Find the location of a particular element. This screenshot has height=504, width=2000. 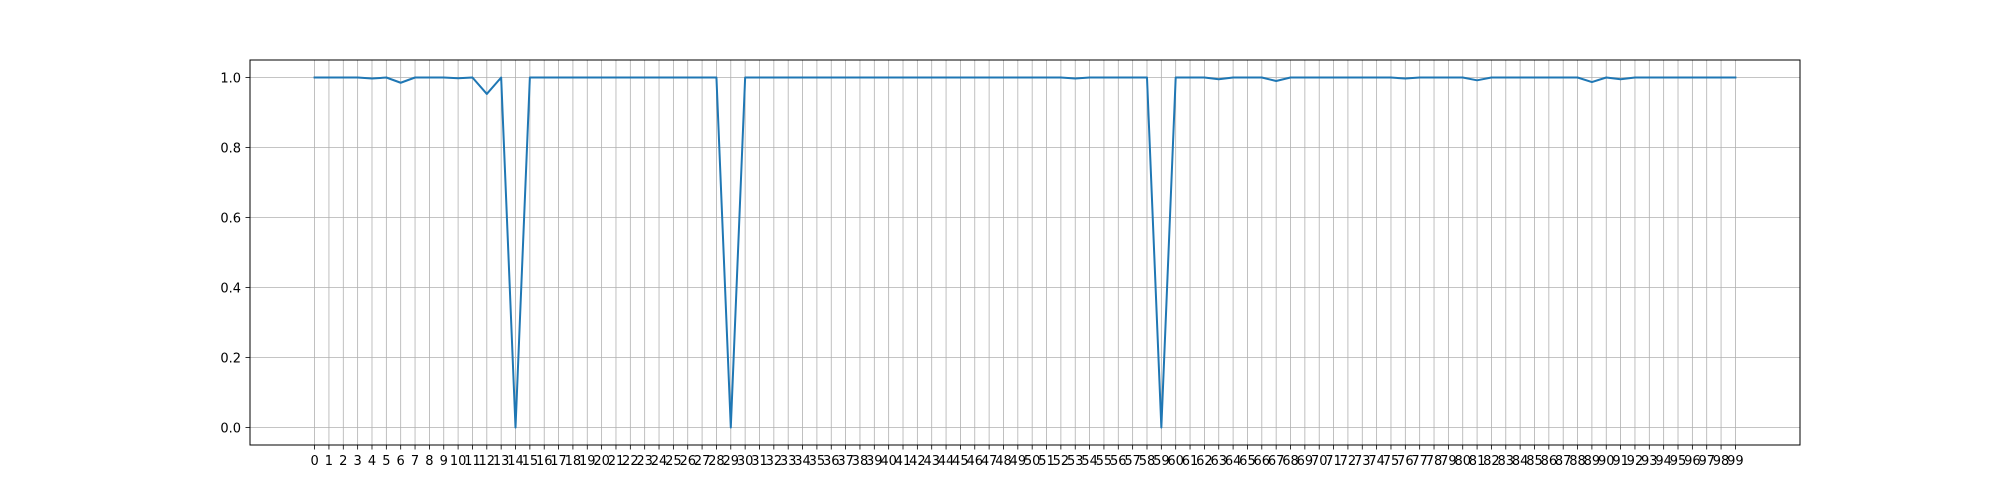

x-tick-label: 92 is located at coordinates (1635, 461).